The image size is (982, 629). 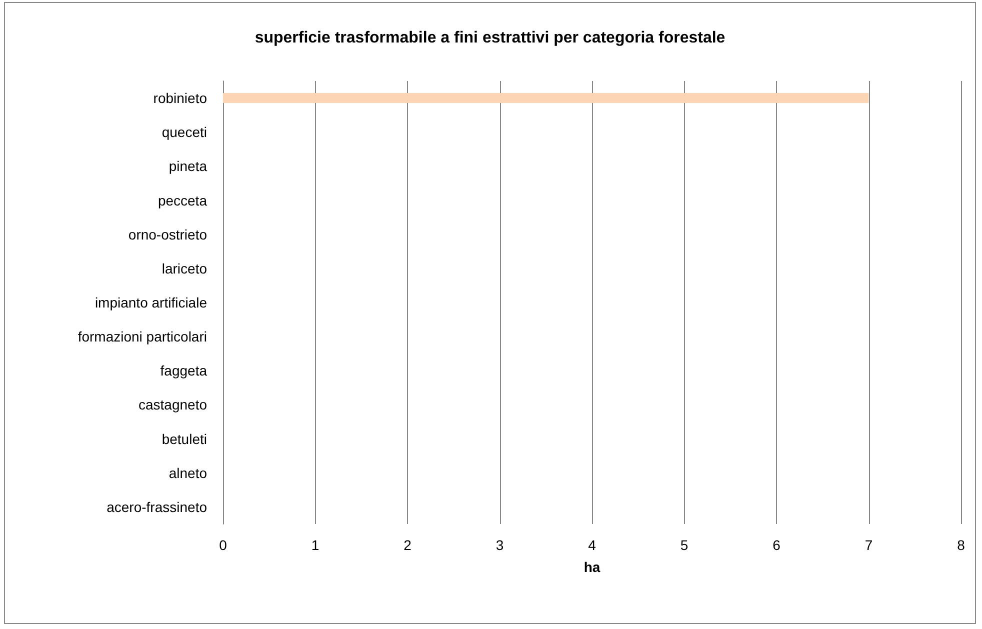 I want to click on x-tick-label: 1, so click(x=315, y=545).